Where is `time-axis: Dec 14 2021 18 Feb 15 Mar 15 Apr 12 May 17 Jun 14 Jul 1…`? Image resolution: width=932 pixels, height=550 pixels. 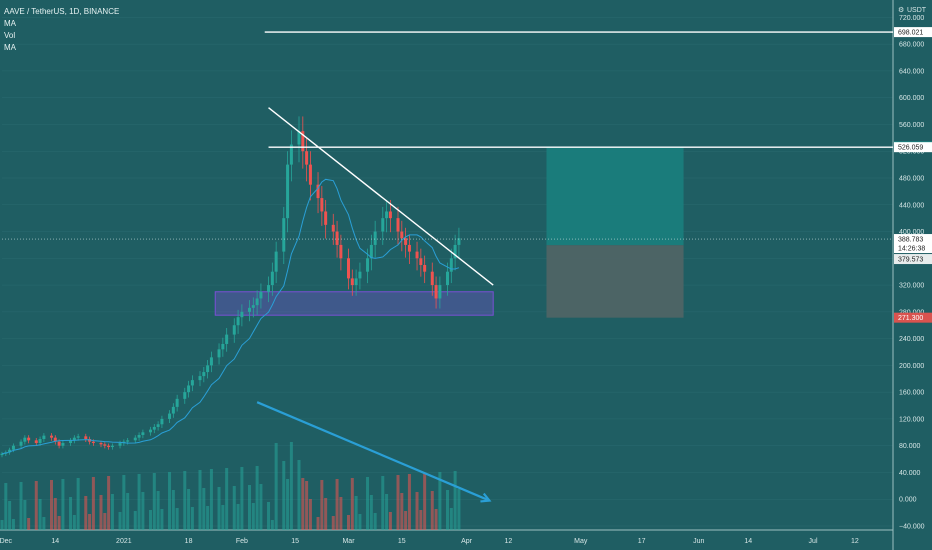 time-axis: Dec 14 2021 18 Feb 15 Mar 15 Apr 12 May 17 Jun 14 Jul 1… is located at coordinates (429, 541).